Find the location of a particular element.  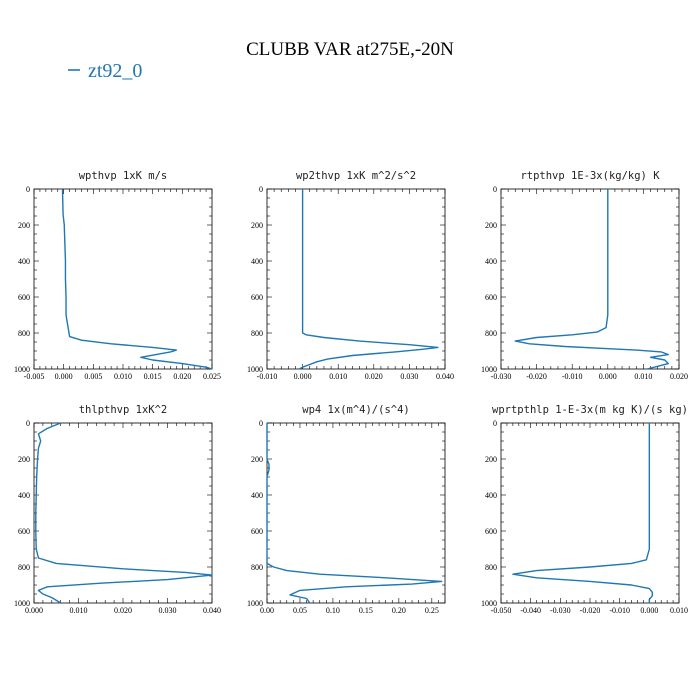

x-tick-label: 0.15 is located at coordinates (366, 610).